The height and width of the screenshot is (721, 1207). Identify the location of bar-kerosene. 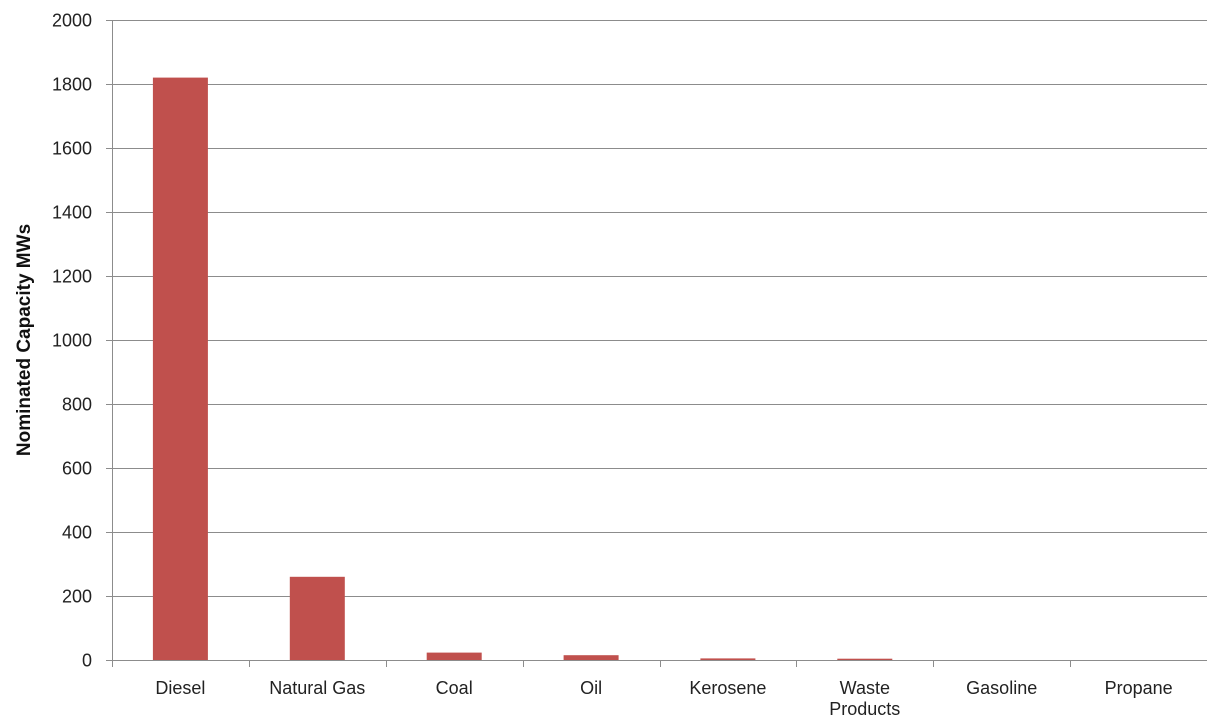
(728, 659).